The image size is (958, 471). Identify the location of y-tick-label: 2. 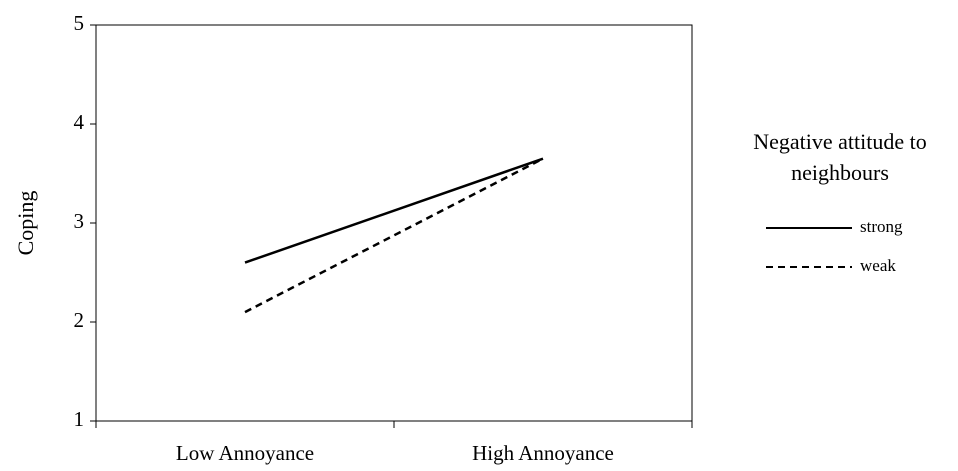
(79, 320).